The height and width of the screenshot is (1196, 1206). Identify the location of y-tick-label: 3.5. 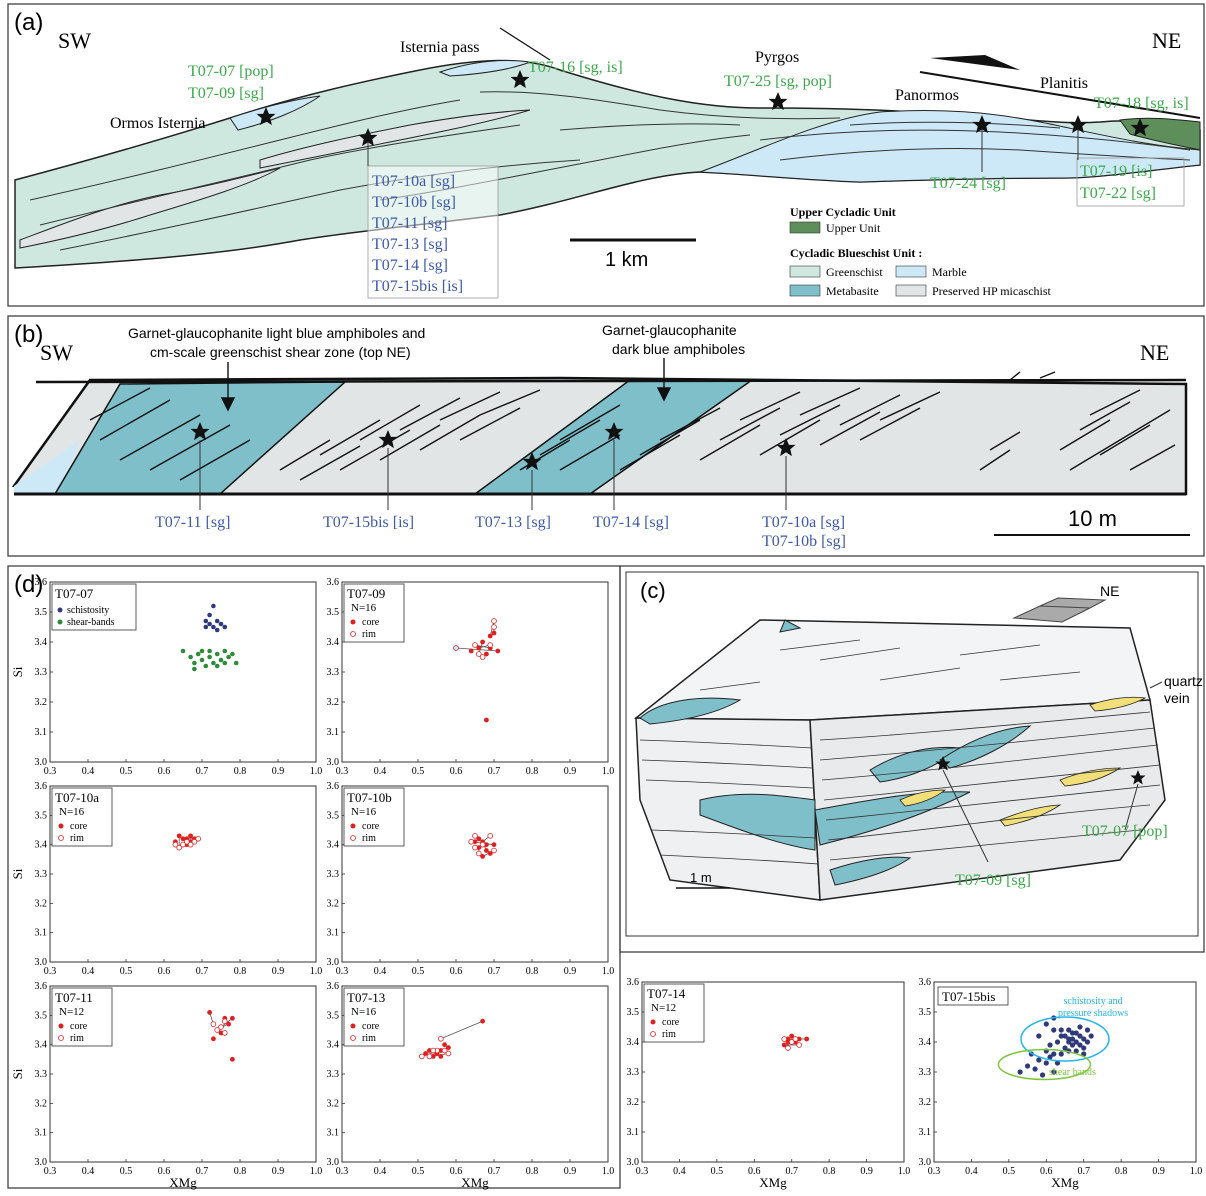
(333, 1015).